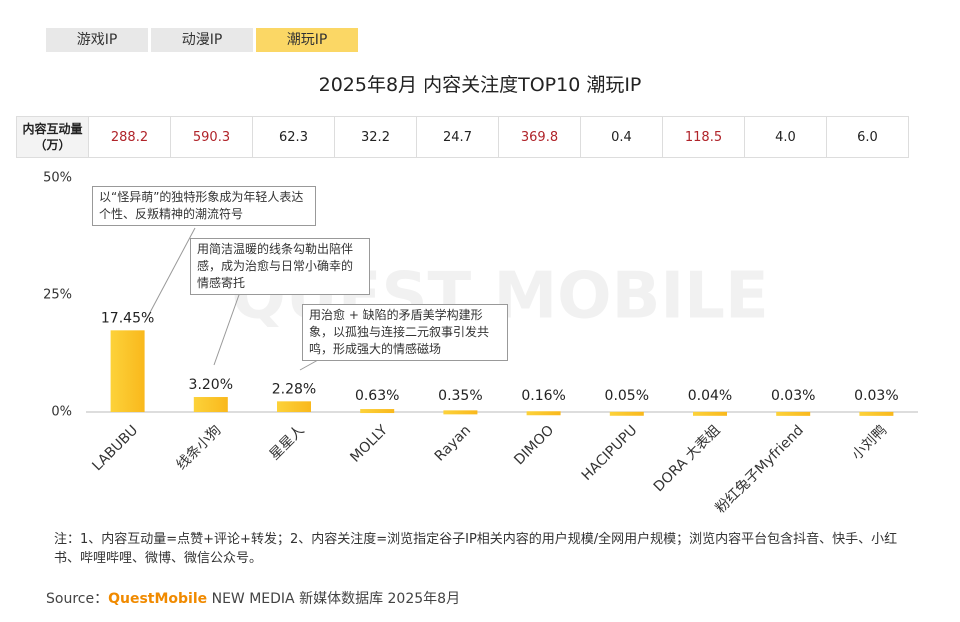  I want to click on tab: 动漫IP, so click(202, 40).